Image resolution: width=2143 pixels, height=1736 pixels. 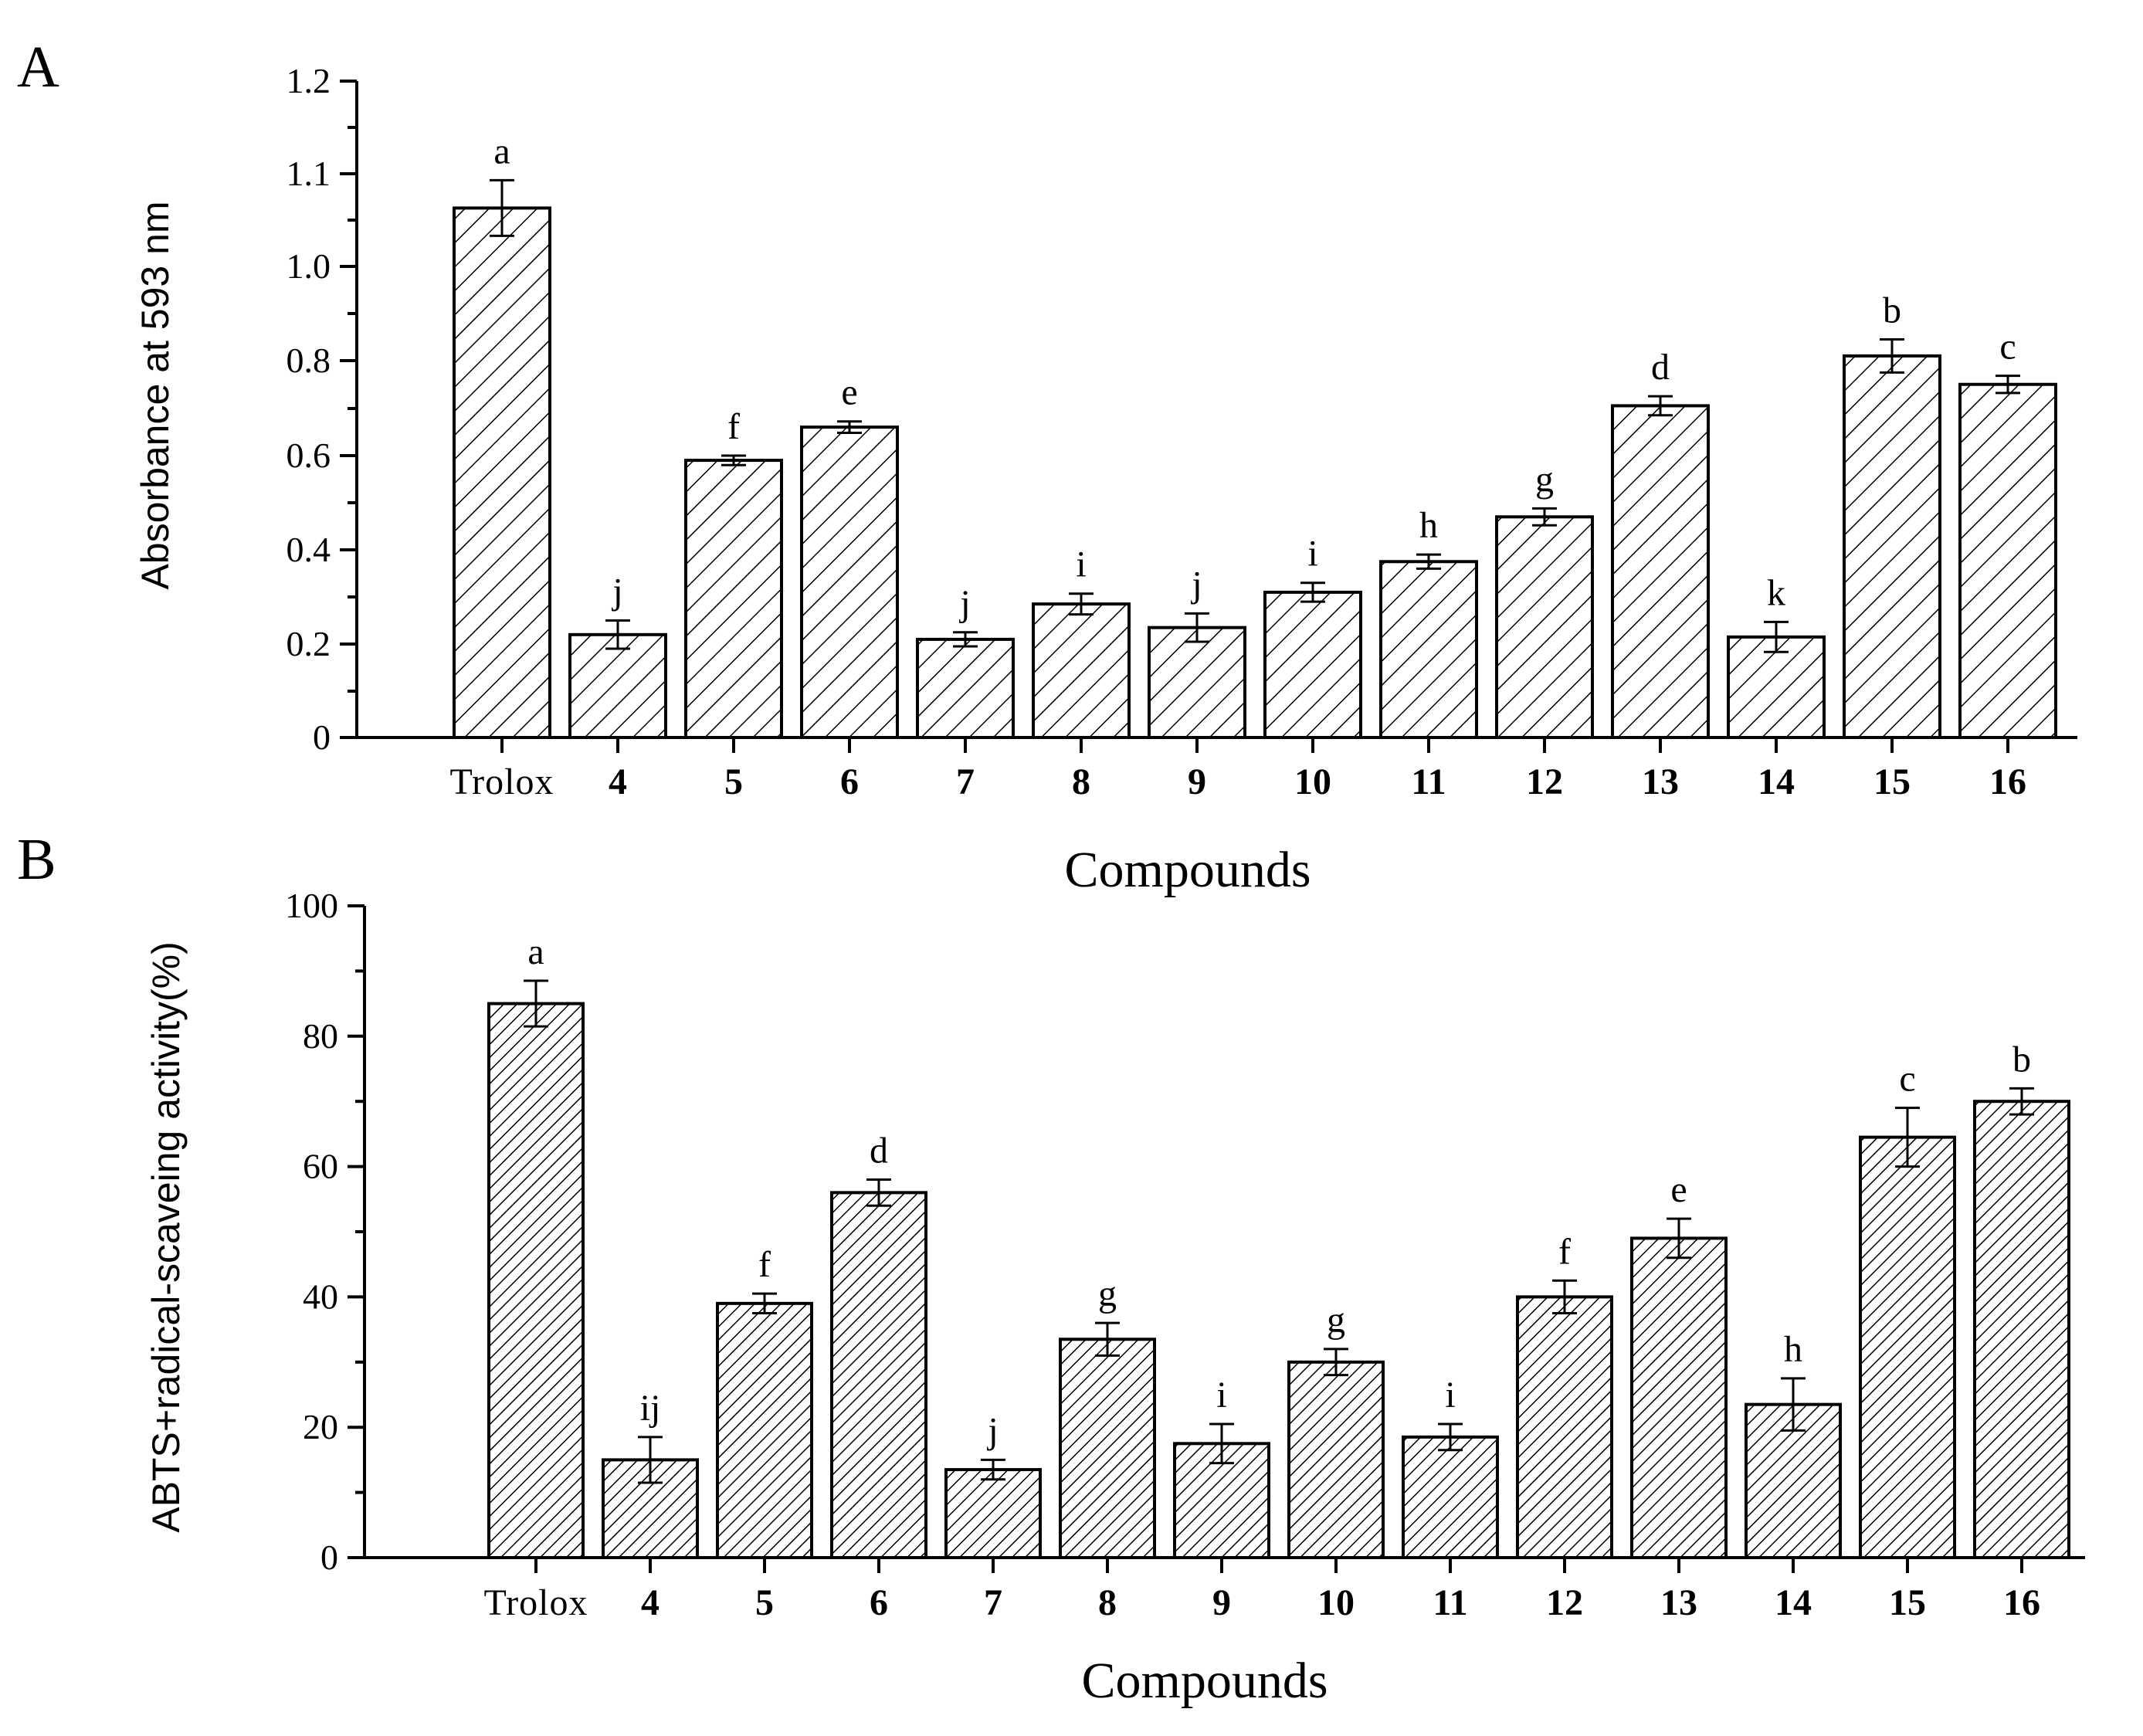 I want to click on panel-a-x-tick-label: 4, so click(x=618, y=781).